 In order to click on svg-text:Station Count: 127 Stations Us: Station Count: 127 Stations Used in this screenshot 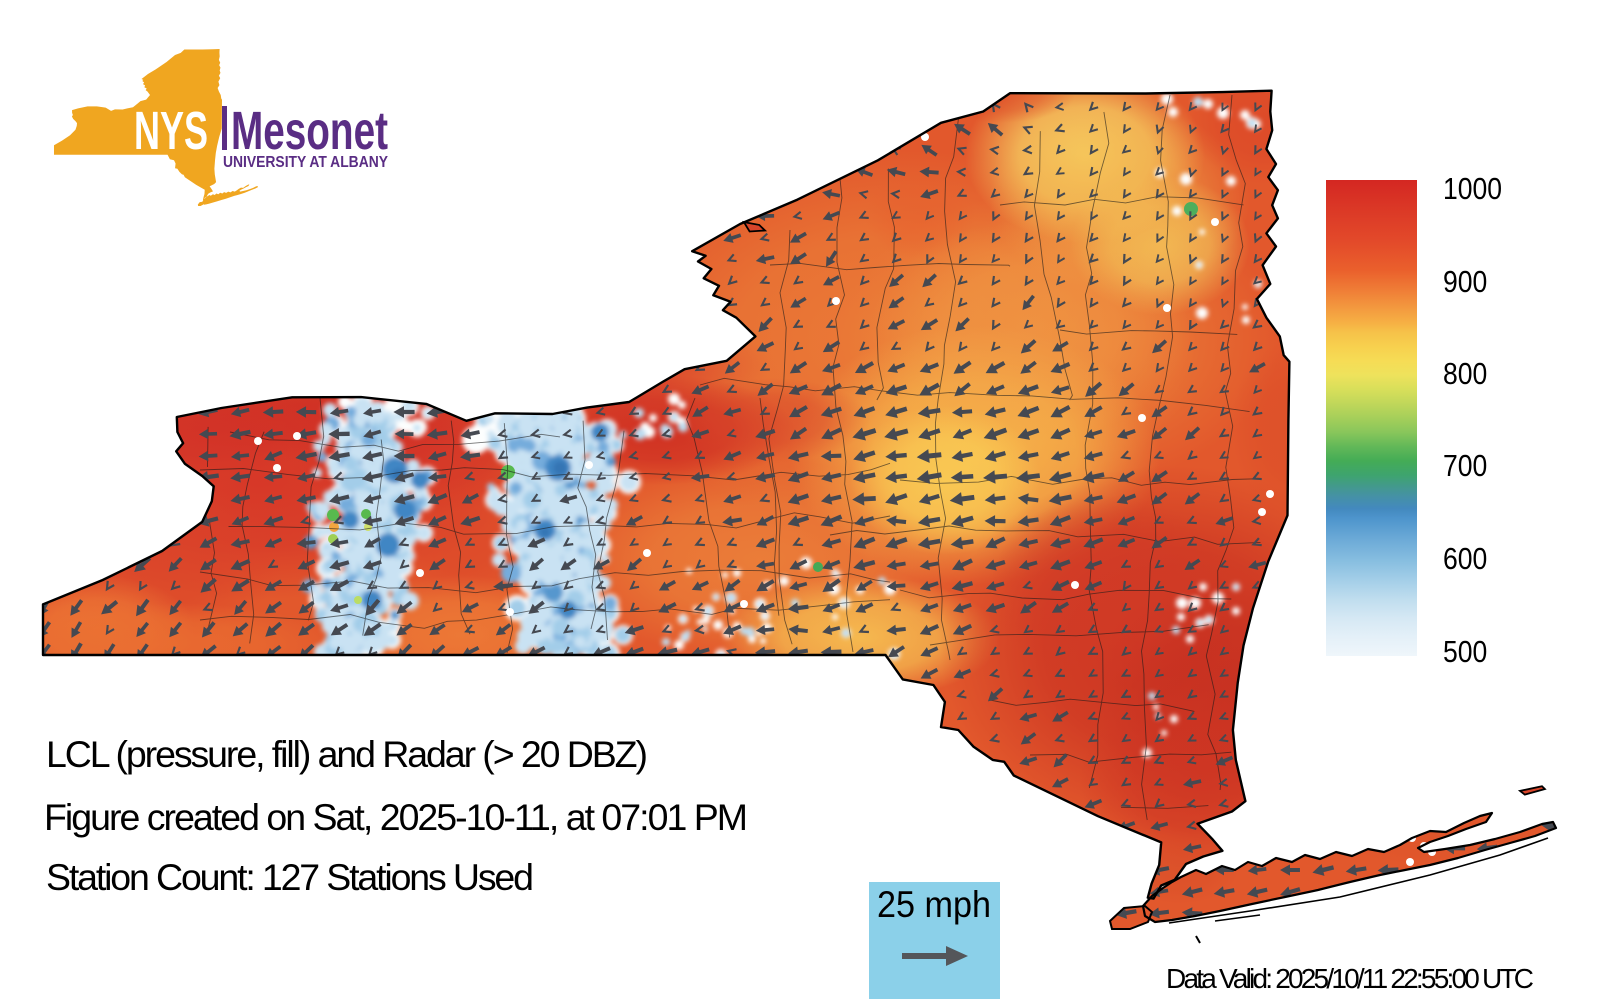, I will do `click(290, 877)`.